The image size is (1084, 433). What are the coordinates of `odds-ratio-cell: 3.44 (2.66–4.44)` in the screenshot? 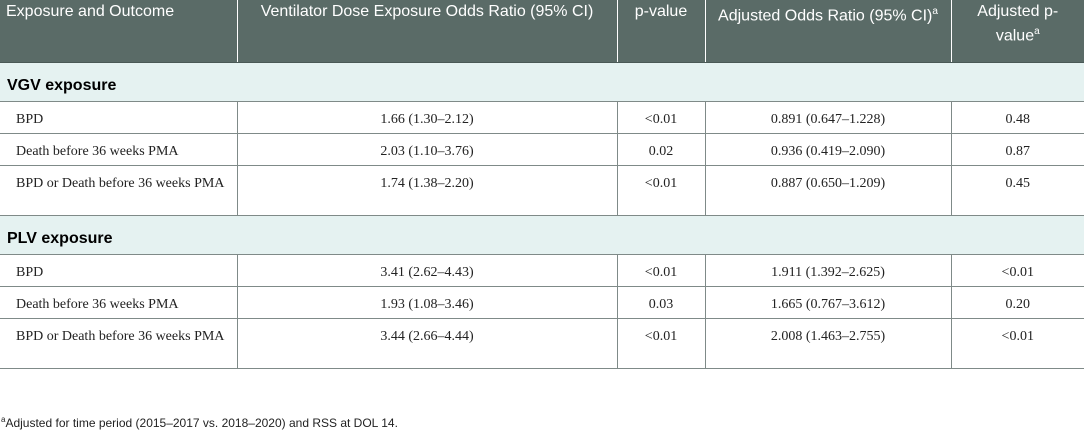 It's located at (427, 343).